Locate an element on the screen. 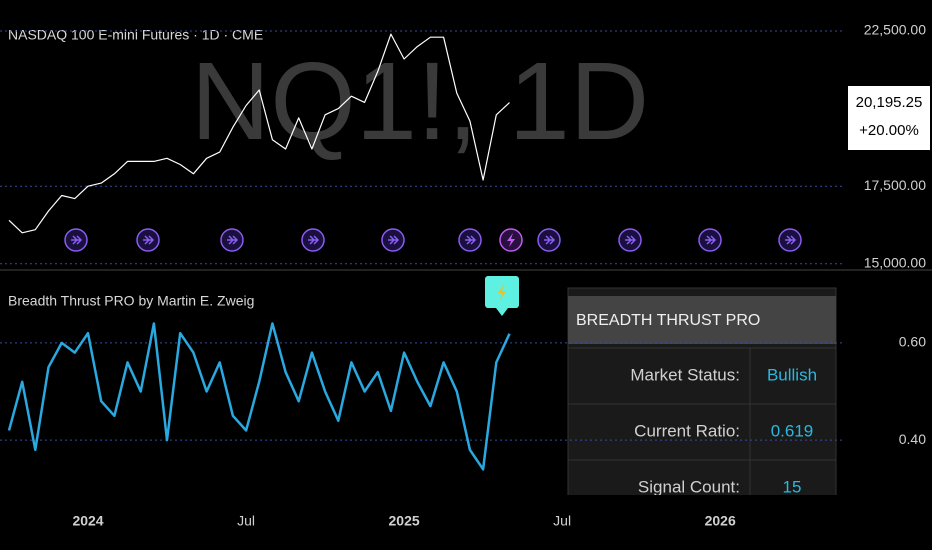 The height and width of the screenshot is (550, 932). signal-markers is located at coordinates (433, 240).